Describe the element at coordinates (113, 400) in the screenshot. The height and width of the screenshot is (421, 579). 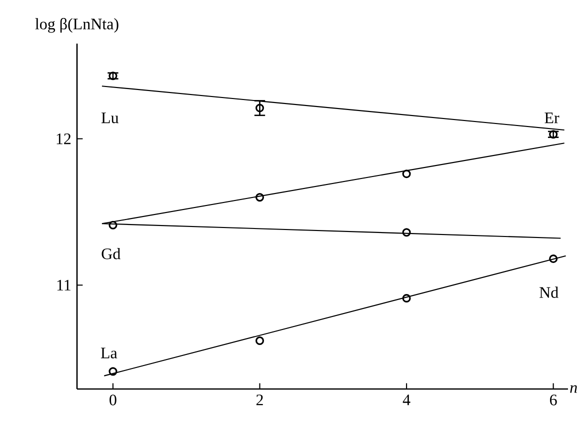
I see `x-tick-label: 0` at that location.